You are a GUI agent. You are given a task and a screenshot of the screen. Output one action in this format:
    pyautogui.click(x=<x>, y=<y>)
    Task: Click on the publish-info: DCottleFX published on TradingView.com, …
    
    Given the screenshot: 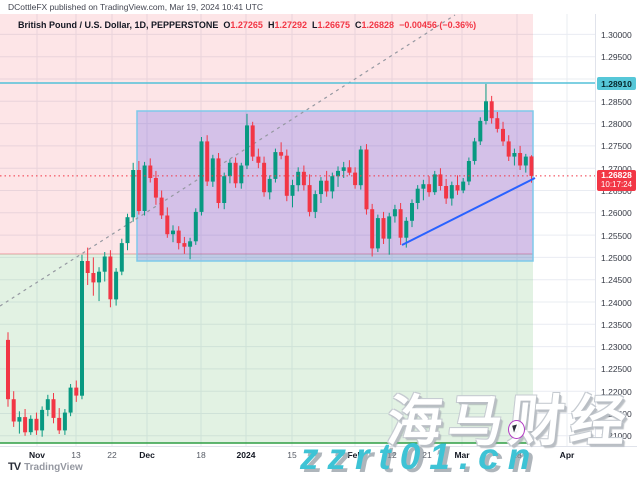 What is the action you would take?
    pyautogui.click(x=135, y=7)
    